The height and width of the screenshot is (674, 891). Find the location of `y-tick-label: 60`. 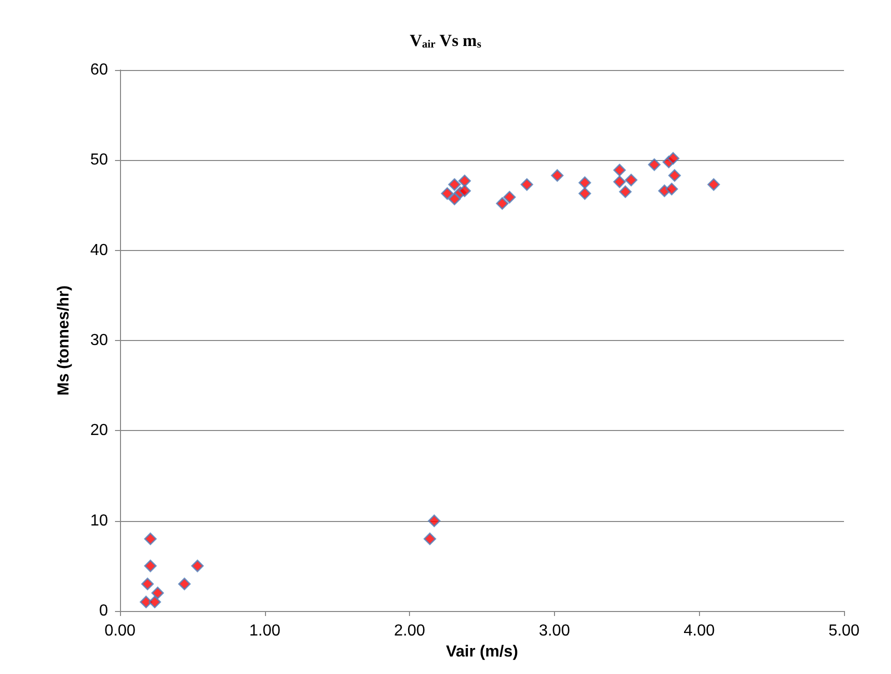

y-tick-label: 60 is located at coordinates (99, 70).